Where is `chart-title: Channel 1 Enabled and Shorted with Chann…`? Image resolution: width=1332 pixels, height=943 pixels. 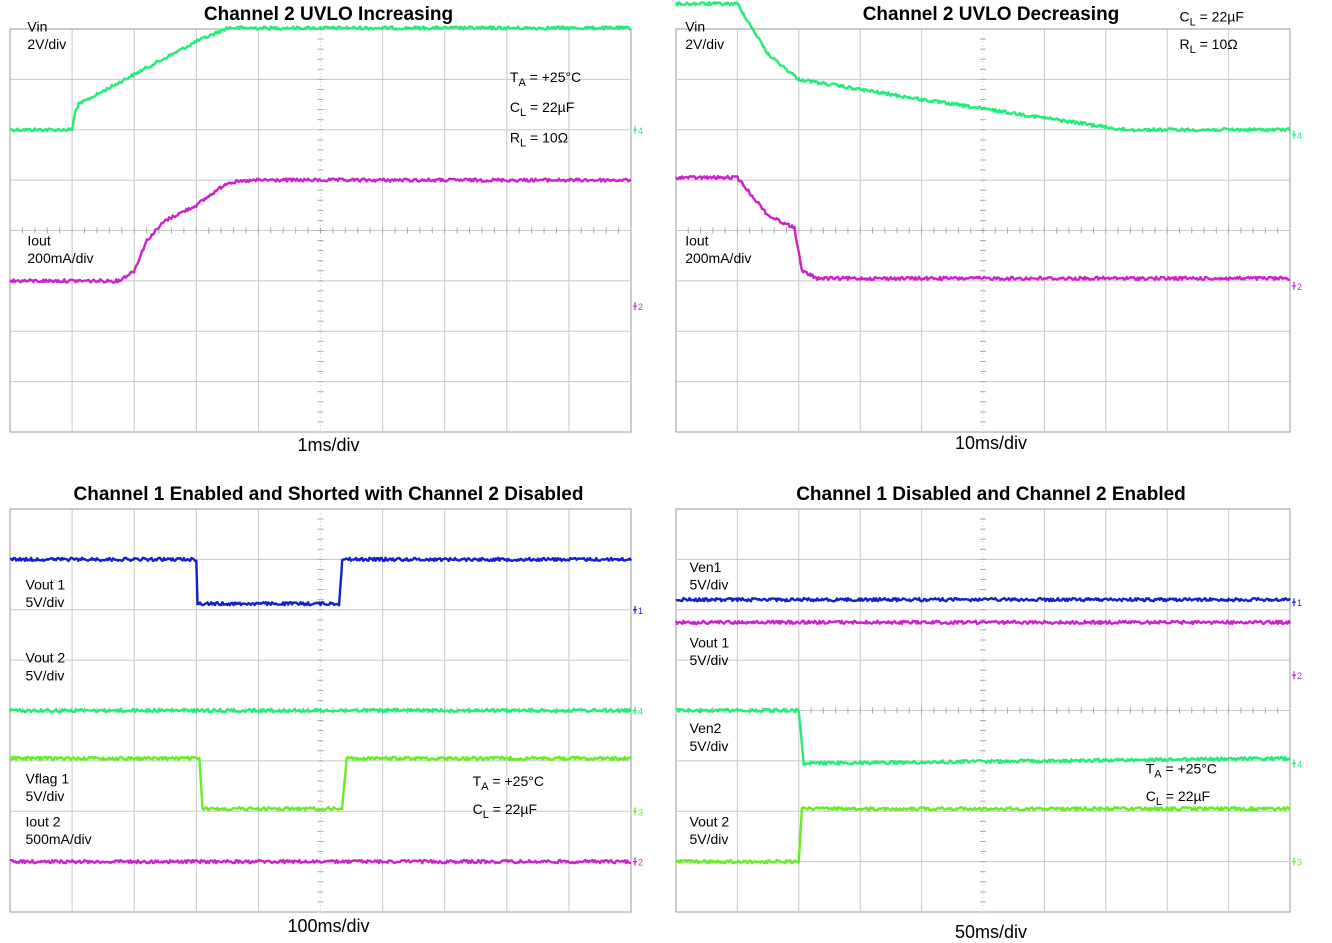
chart-title: Channel 1 Enabled and Shorted with Chann… is located at coordinates (328, 494).